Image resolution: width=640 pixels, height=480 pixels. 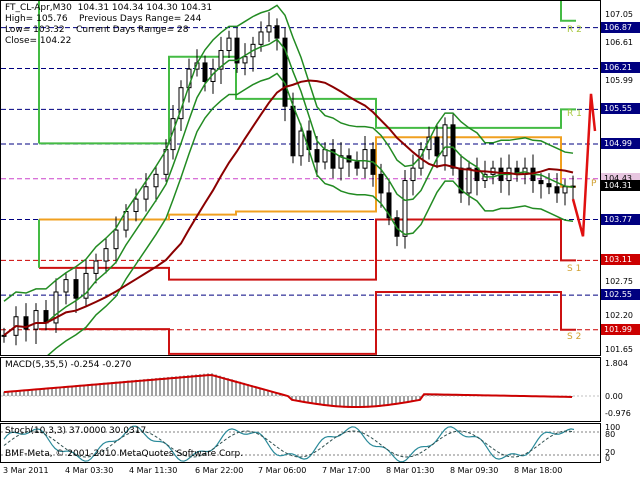 I want to click on stoch-signal-line, so click(x=289, y=444).